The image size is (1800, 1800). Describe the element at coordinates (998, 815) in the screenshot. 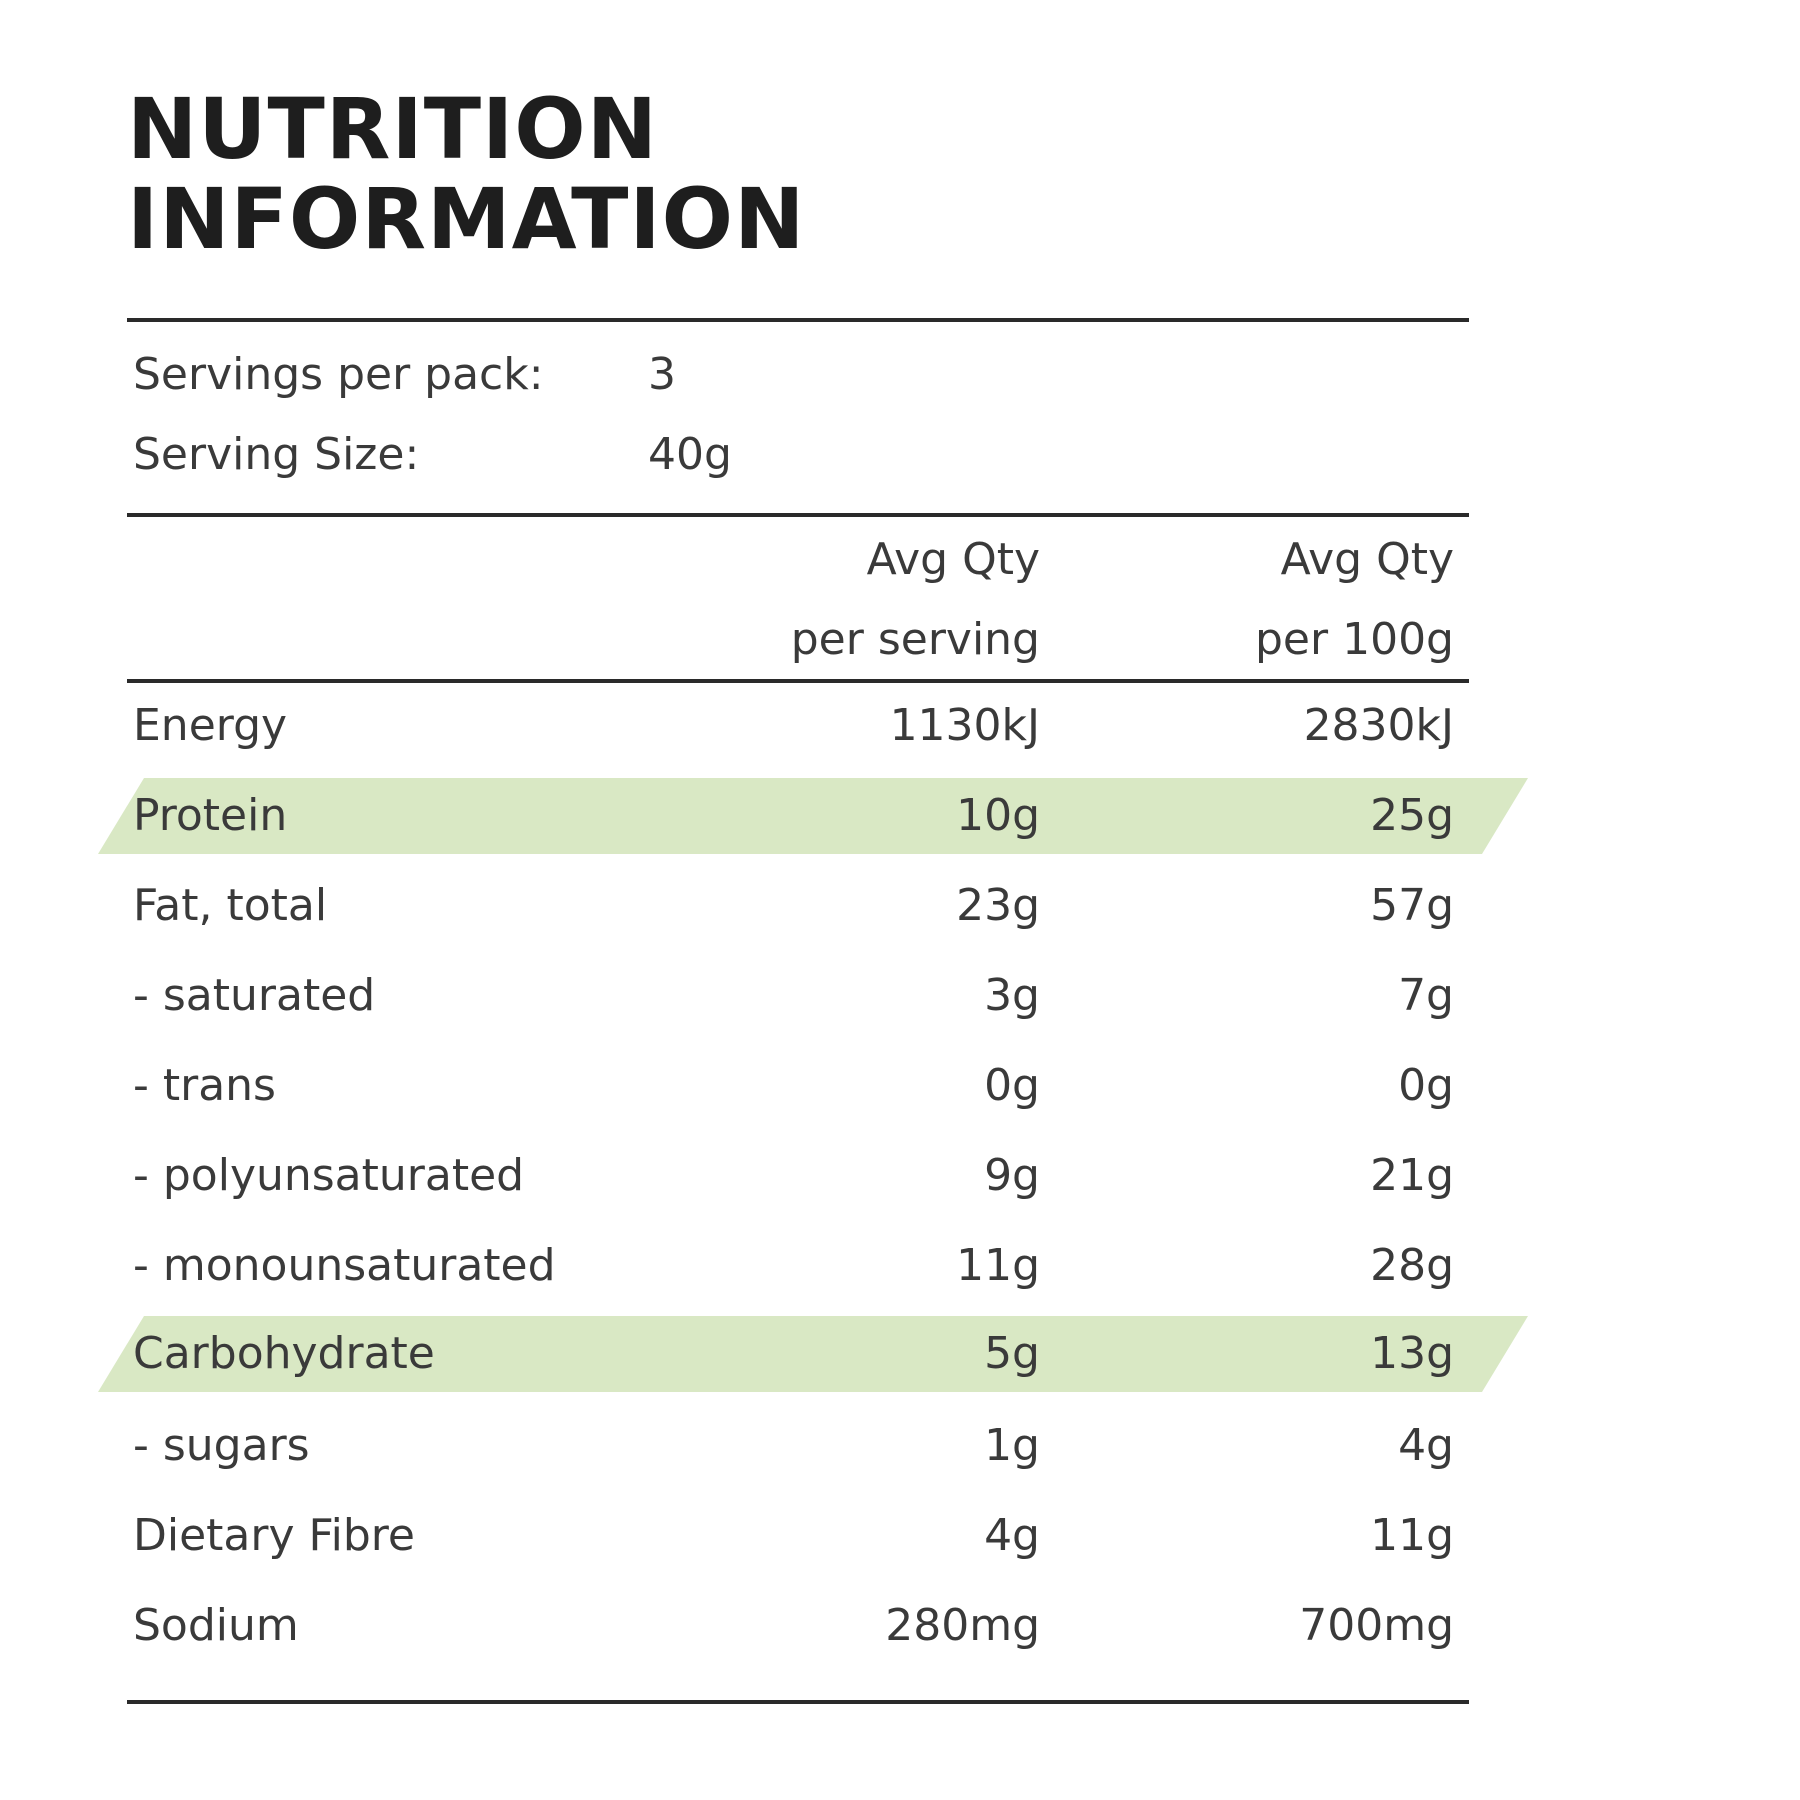

I see `per-serving-value: 10g` at that location.